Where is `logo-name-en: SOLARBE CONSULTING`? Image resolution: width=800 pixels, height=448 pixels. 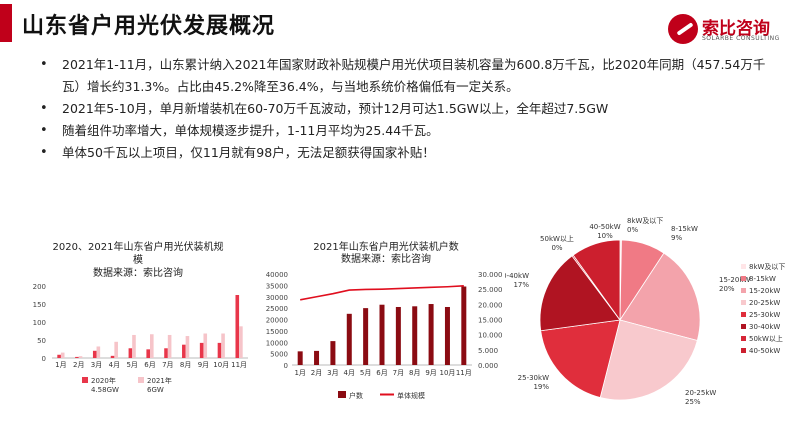
logo-name-en: SOLARBE CONSULTING is located at coordinates (741, 38).